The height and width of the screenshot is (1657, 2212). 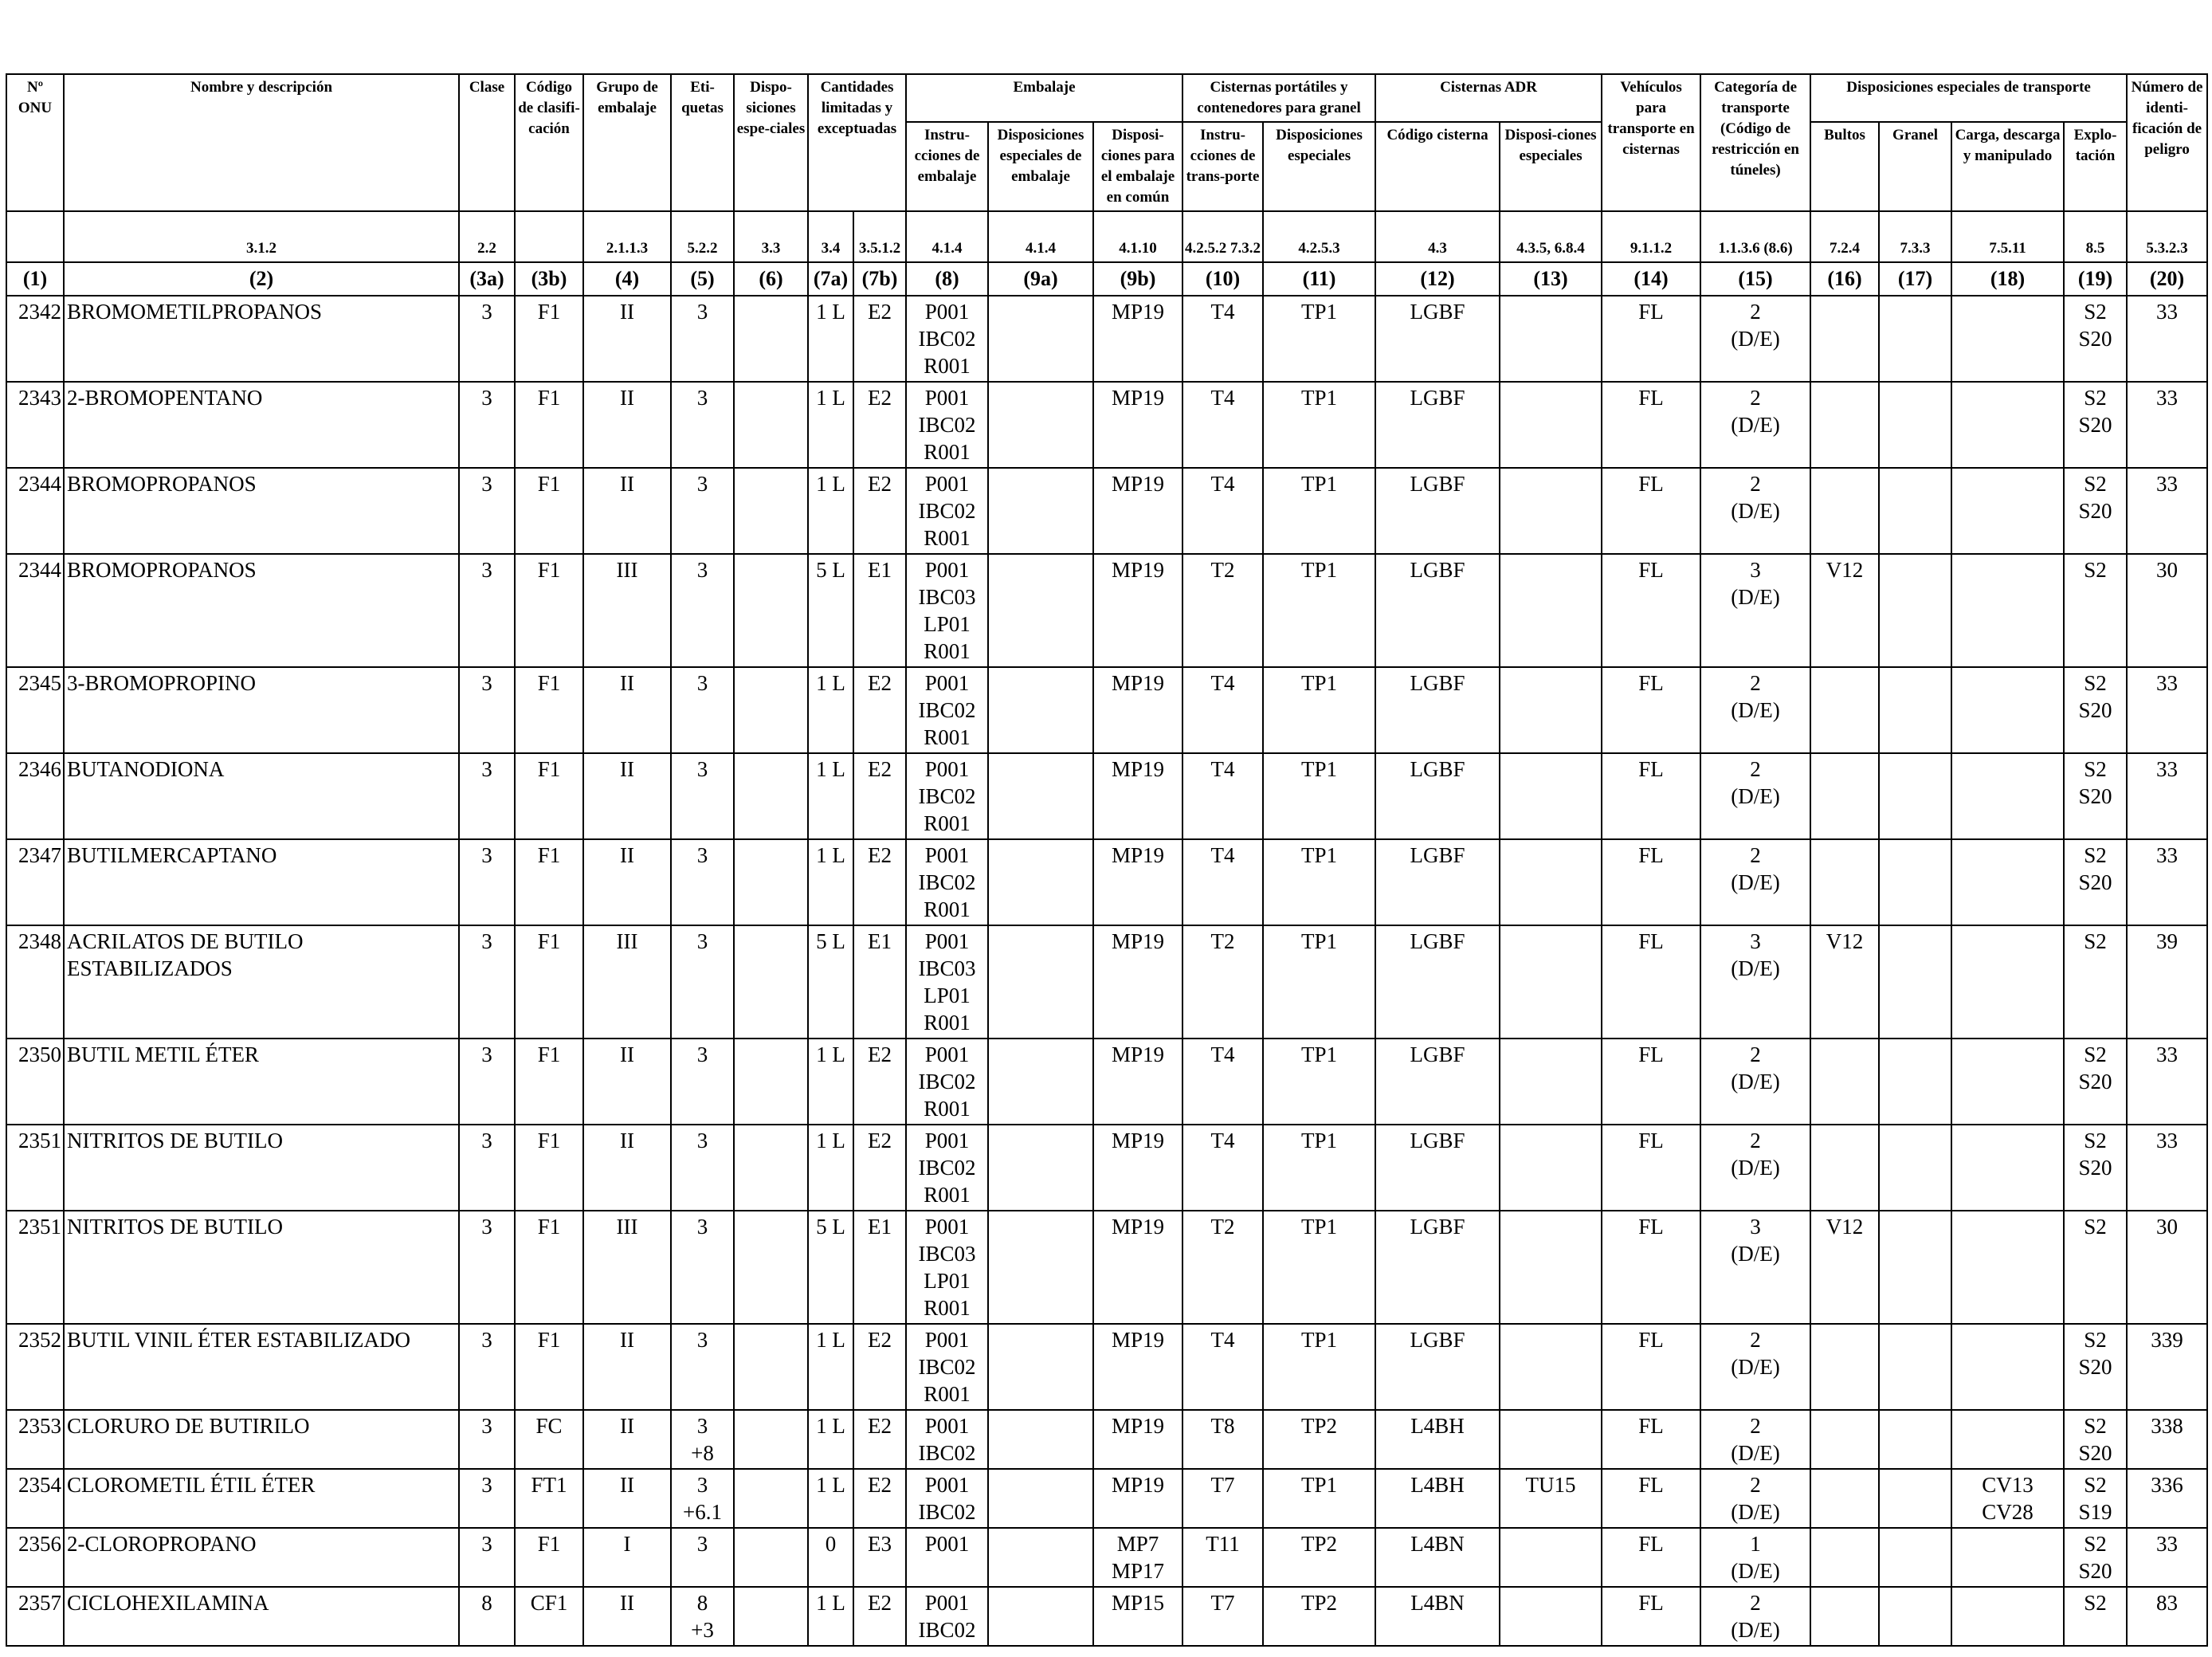 What do you see at coordinates (830, 1440) in the screenshot?
I see `cell-col-8: 1 L` at bounding box center [830, 1440].